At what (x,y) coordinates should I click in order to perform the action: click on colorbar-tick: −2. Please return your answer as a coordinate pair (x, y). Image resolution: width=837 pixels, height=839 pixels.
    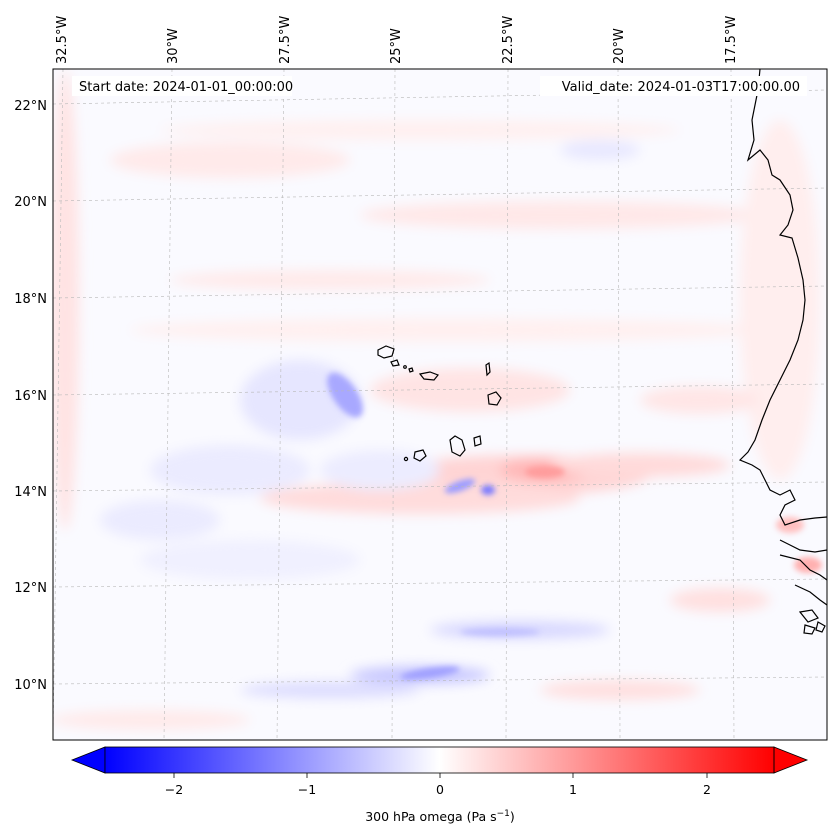
    Looking at the image, I should click on (174, 789).